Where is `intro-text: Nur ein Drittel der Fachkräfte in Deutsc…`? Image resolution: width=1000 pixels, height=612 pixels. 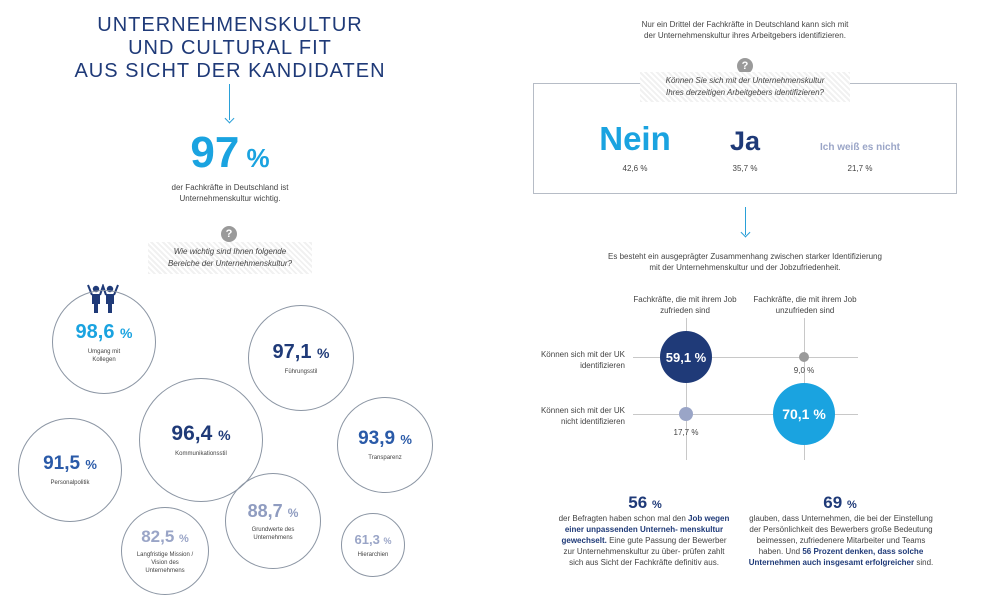 intro-text: Nur ein Drittel der Fachkräfte in Deutsc… is located at coordinates (745, 30).